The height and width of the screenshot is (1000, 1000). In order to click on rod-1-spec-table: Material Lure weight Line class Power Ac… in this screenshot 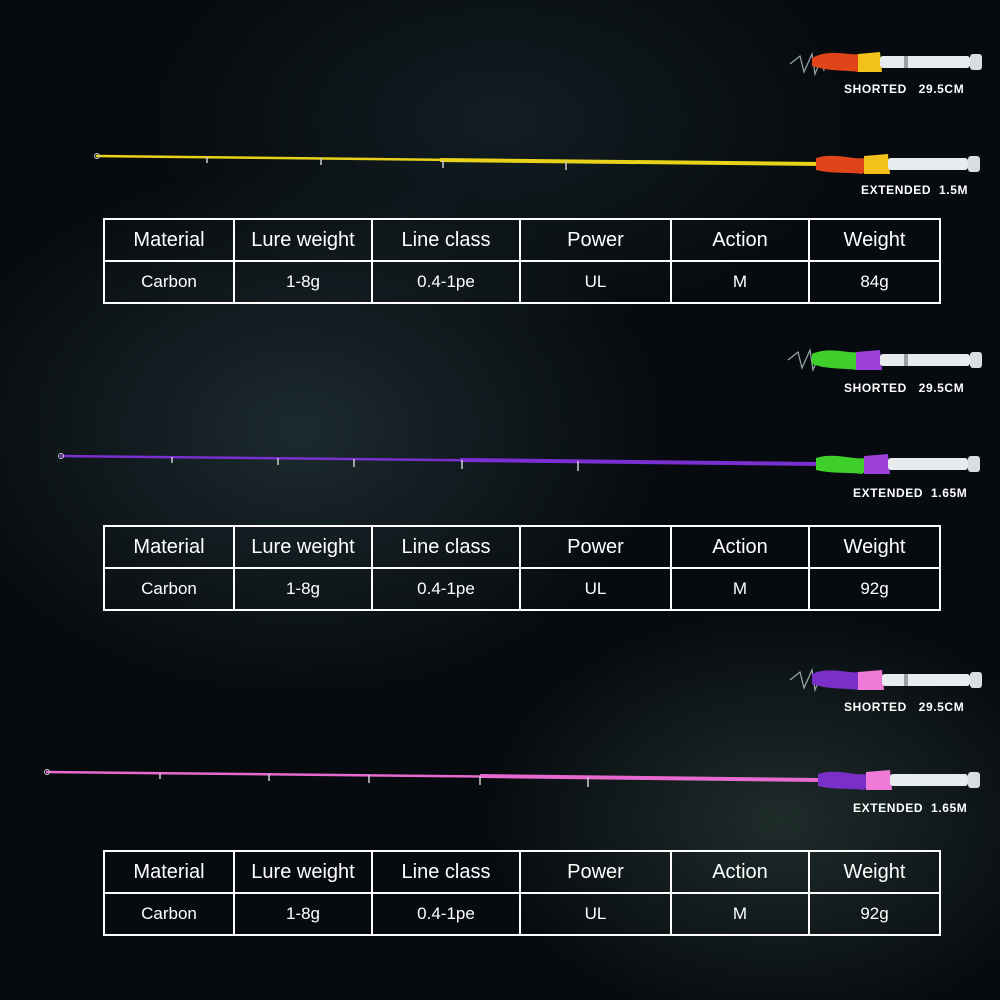, I will do `click(522, 261)`.